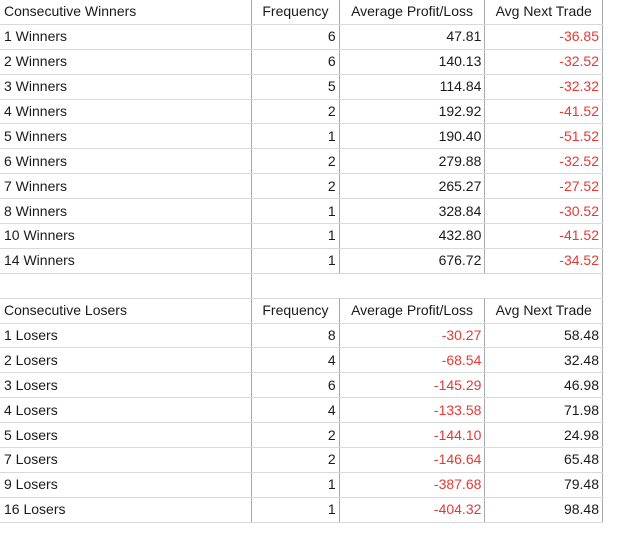 The width and height of the screenshot is (625, 533). What do you see at coordinates (412, 37) in the screenshot?
I see `winners-avg-pl-cell: 47.81` at bounding box center [412, 37].